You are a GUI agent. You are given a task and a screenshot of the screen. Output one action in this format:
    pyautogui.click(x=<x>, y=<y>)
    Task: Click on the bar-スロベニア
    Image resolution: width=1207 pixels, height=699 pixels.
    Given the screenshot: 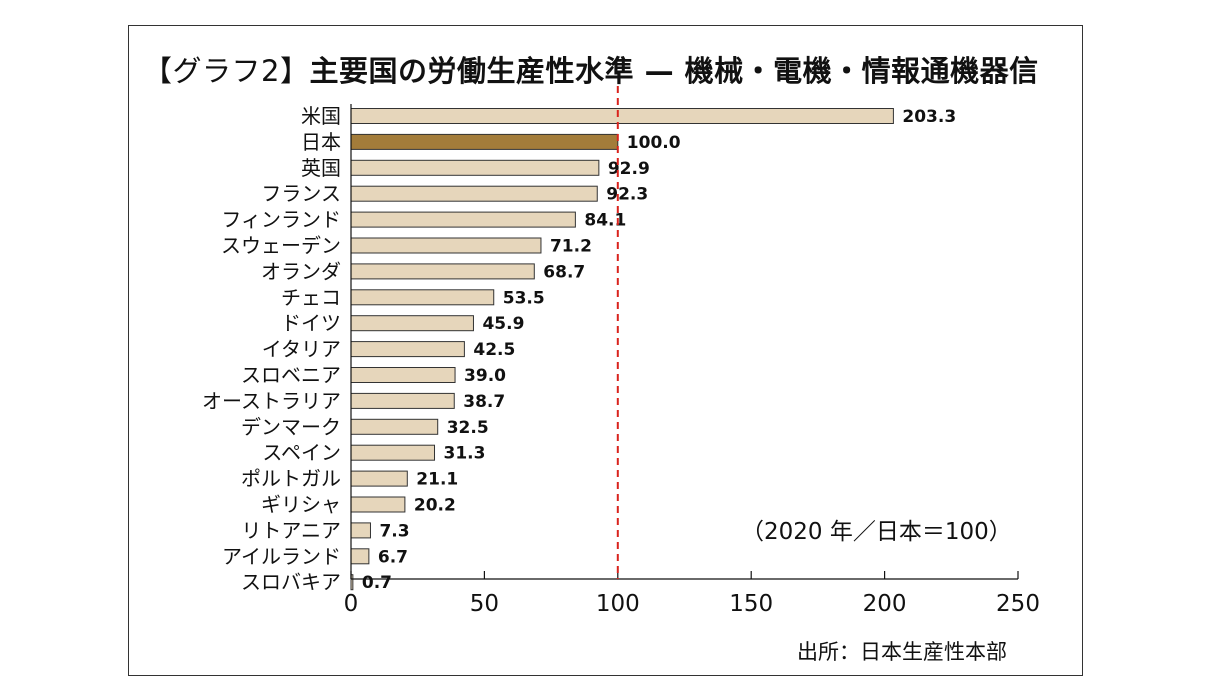 What is the action you would take?
    pyautogui.click(x=403, y=375)
    